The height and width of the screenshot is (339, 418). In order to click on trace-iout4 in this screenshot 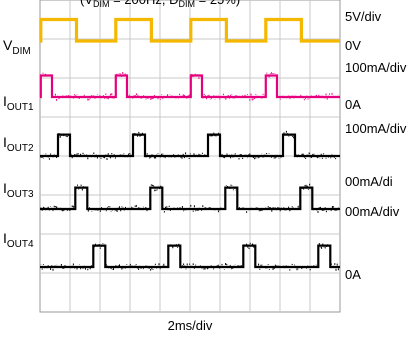, I will do `click(190, 256)`.